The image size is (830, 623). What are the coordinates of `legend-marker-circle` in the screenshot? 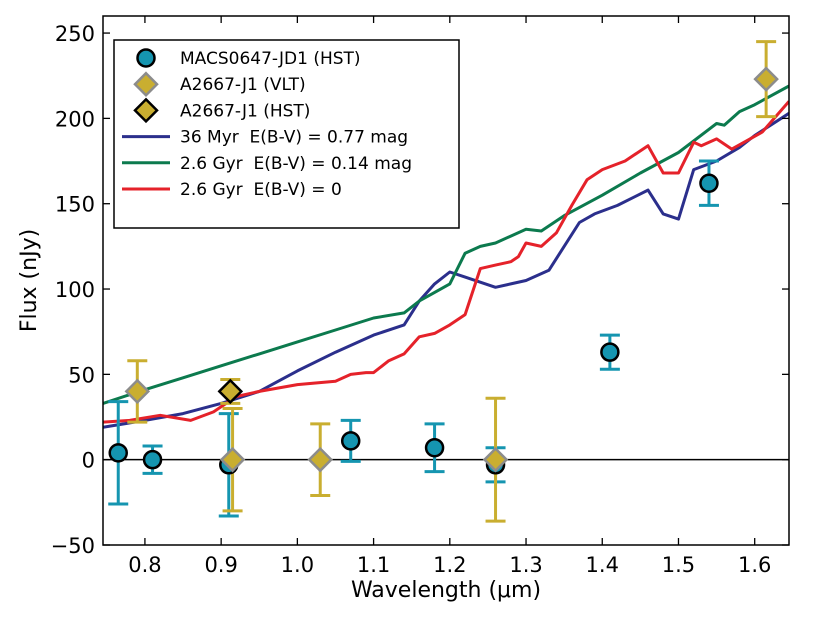 It's located at (146, 58).